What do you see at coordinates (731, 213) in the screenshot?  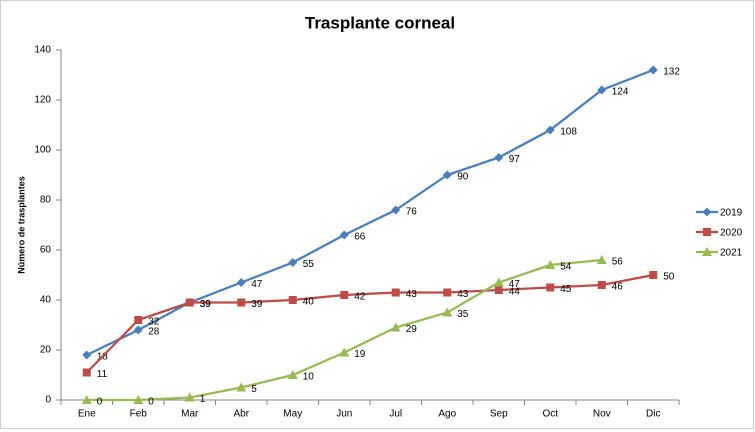 I see `legend-label: 2019` at bounding box center [731, 213].